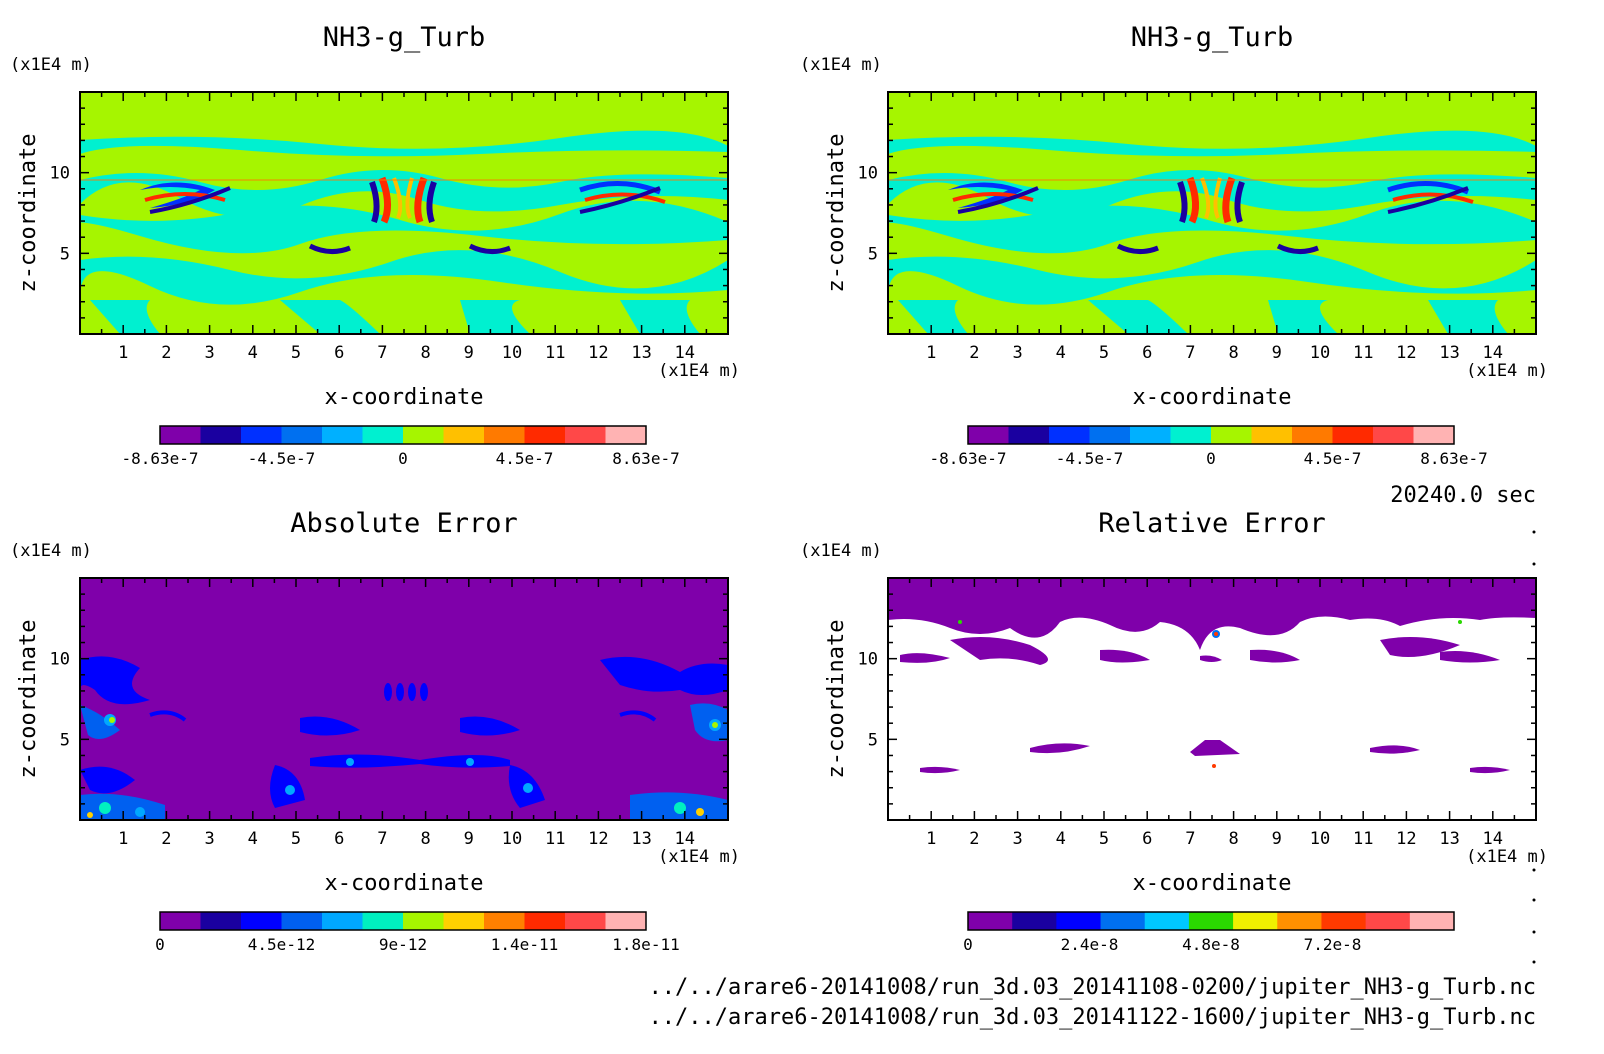 The width and height of the screenshot is (1604, 1054). What do you see at coordinates (1333, 458) in the screenshot?
I see `colorbar-label: 4.5e-7` at bounding box center [1333, 458].